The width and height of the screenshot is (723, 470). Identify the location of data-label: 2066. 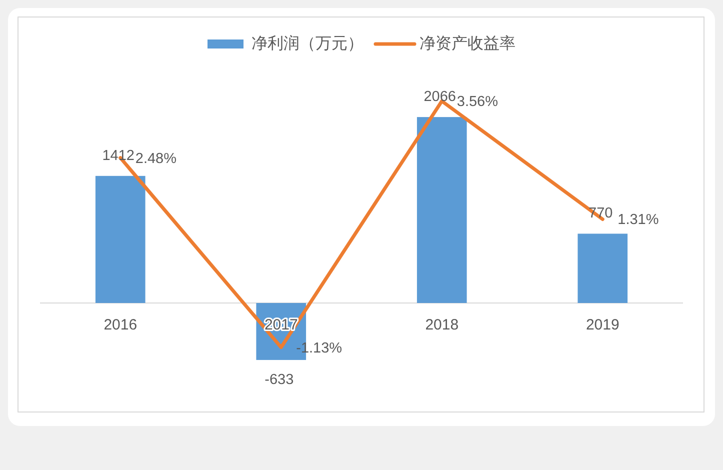
(440, 97).